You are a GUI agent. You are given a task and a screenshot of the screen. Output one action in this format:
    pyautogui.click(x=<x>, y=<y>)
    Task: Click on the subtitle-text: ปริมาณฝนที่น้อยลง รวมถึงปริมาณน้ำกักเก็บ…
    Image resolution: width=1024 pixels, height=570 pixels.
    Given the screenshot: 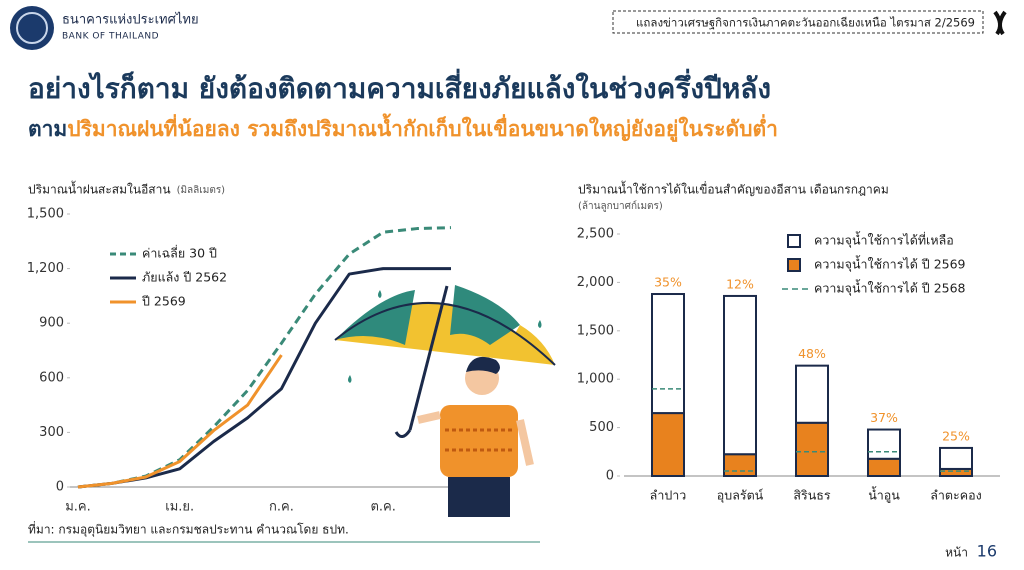 What is the action you would take?
    pyautogui.click(x=422, y=128)
    